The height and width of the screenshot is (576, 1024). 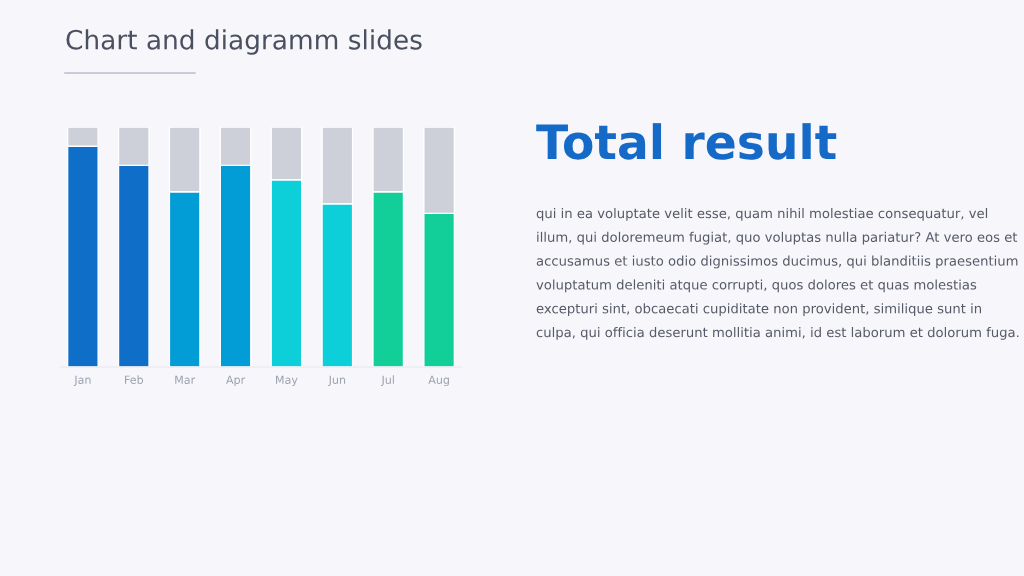 What do you see at coordinates (686, 141) in the screenshot?
I see `text: Total result` at bounding box center [686, 141].